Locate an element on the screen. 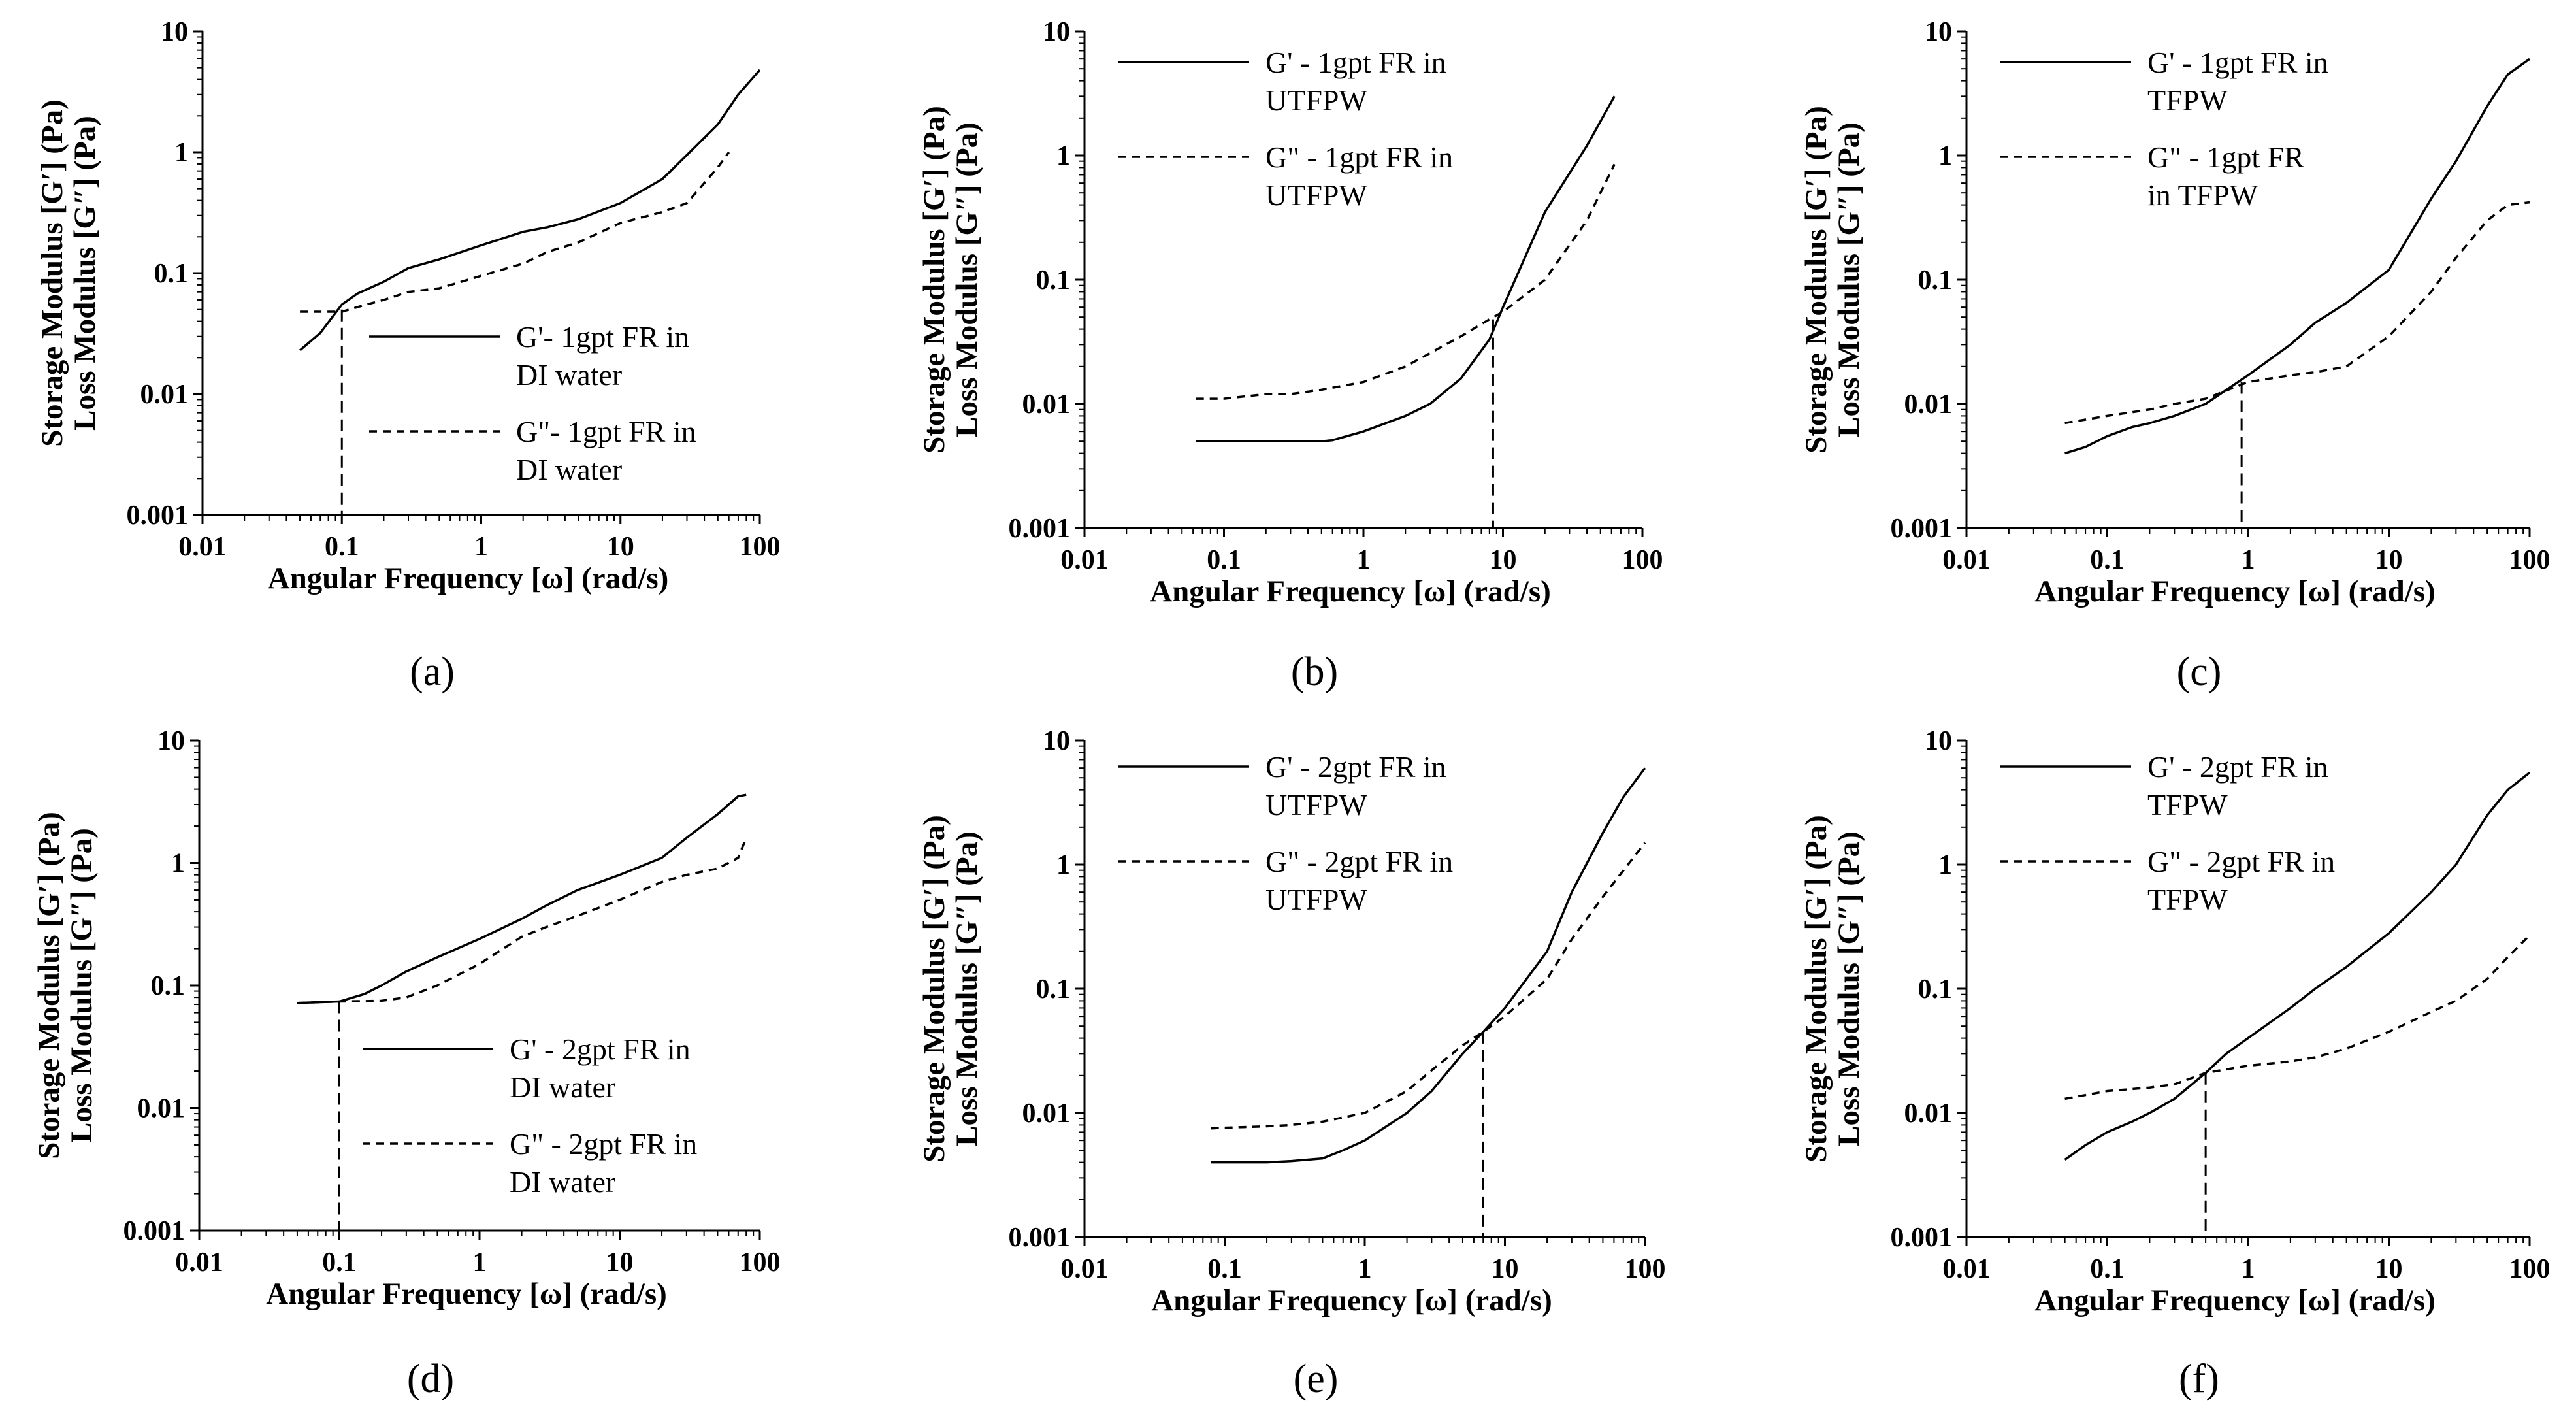 This screenshot has width=2576, height=1424. panel-label: (c) is located at coordinates (2199, 672).